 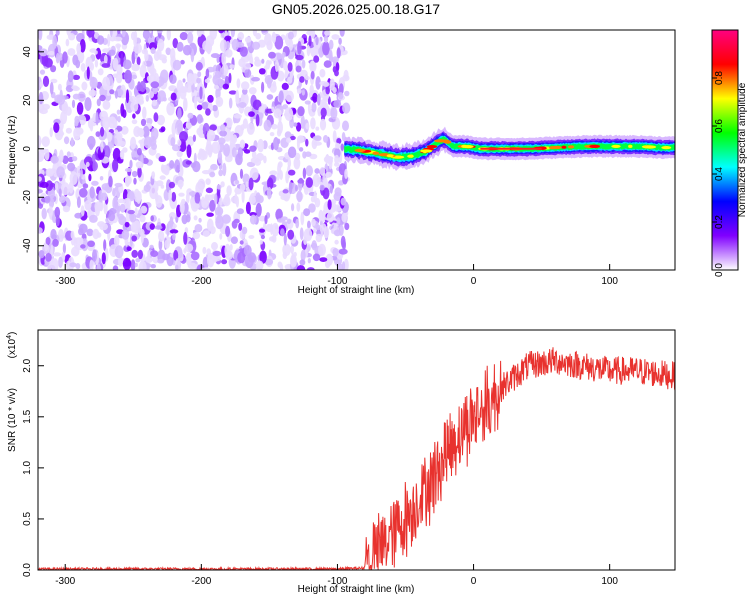 I want to click on colorbar-tick-label: 0.0, so click(x=719, y=270).